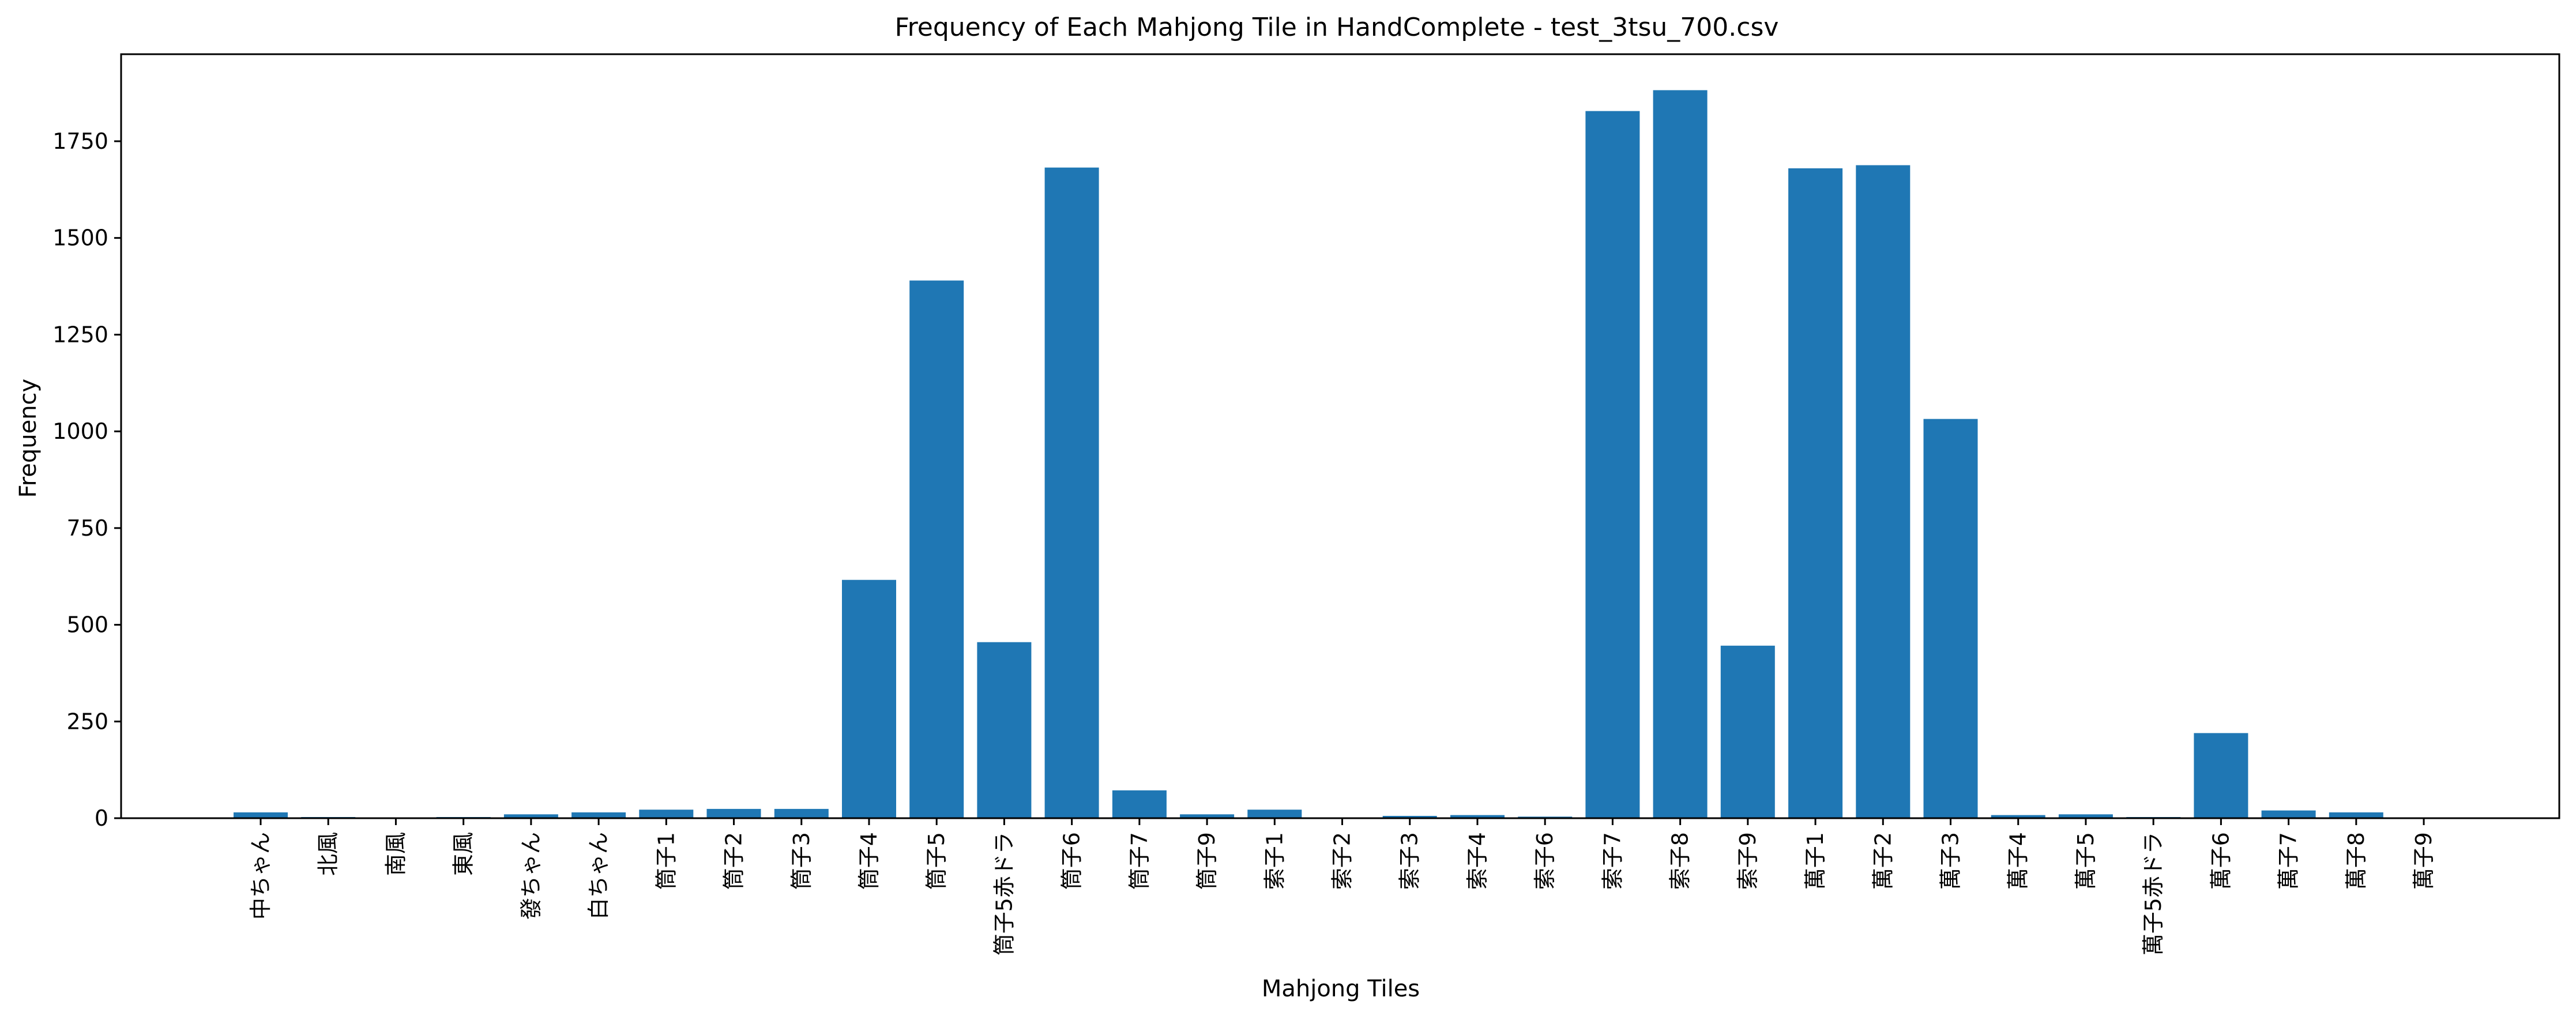 This screenshot has height=1020, width=2576. What do you see at coordinates (1139, 861) in the screenshot?
I see `x-tick-label: 筒子7` at bounding box center [1139, 861].